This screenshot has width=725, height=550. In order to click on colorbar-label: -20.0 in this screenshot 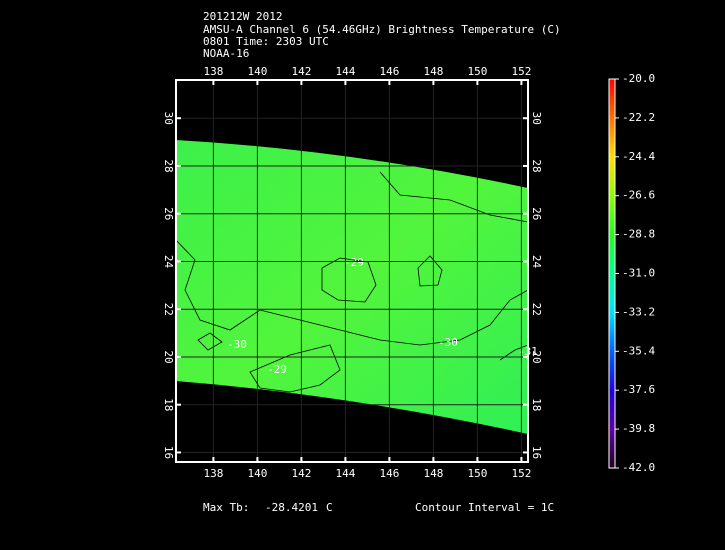, I will do `click(638, 78)`.